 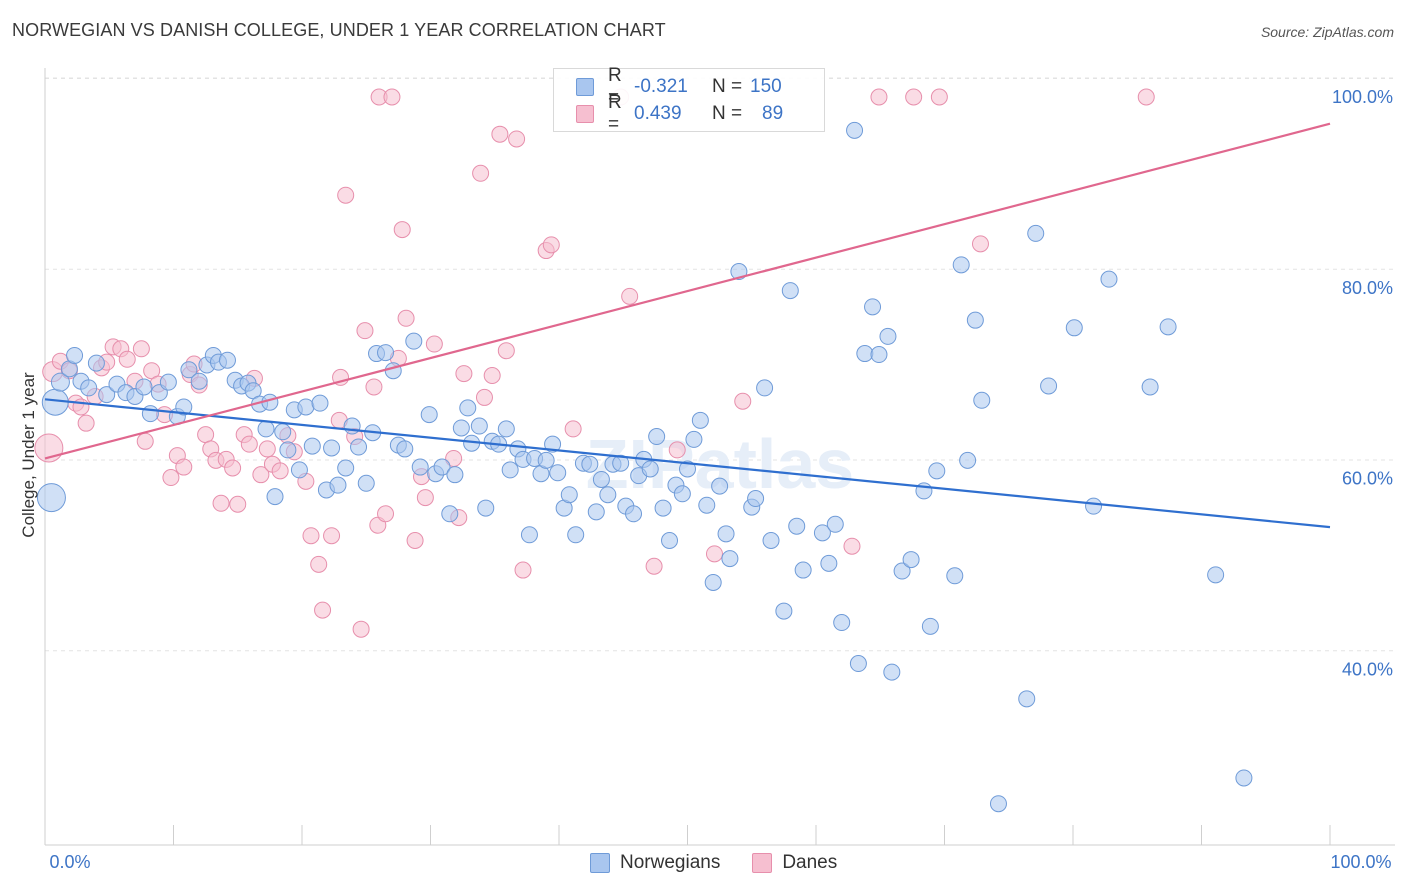 What do you see at coordinates (727, 86) in the screenshot?
I see `n-label: N =` at bounding box center [727, 86].